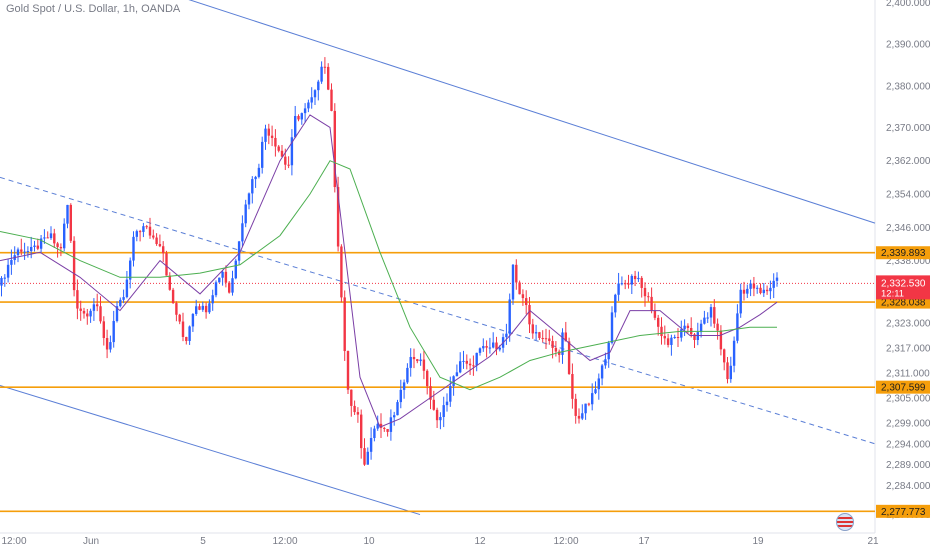 This screenshot has width=932, height=550. Describe the element at coordinates (908, 161) in the screenshot. I see `y-tick-label: 2,362.000` at that location.